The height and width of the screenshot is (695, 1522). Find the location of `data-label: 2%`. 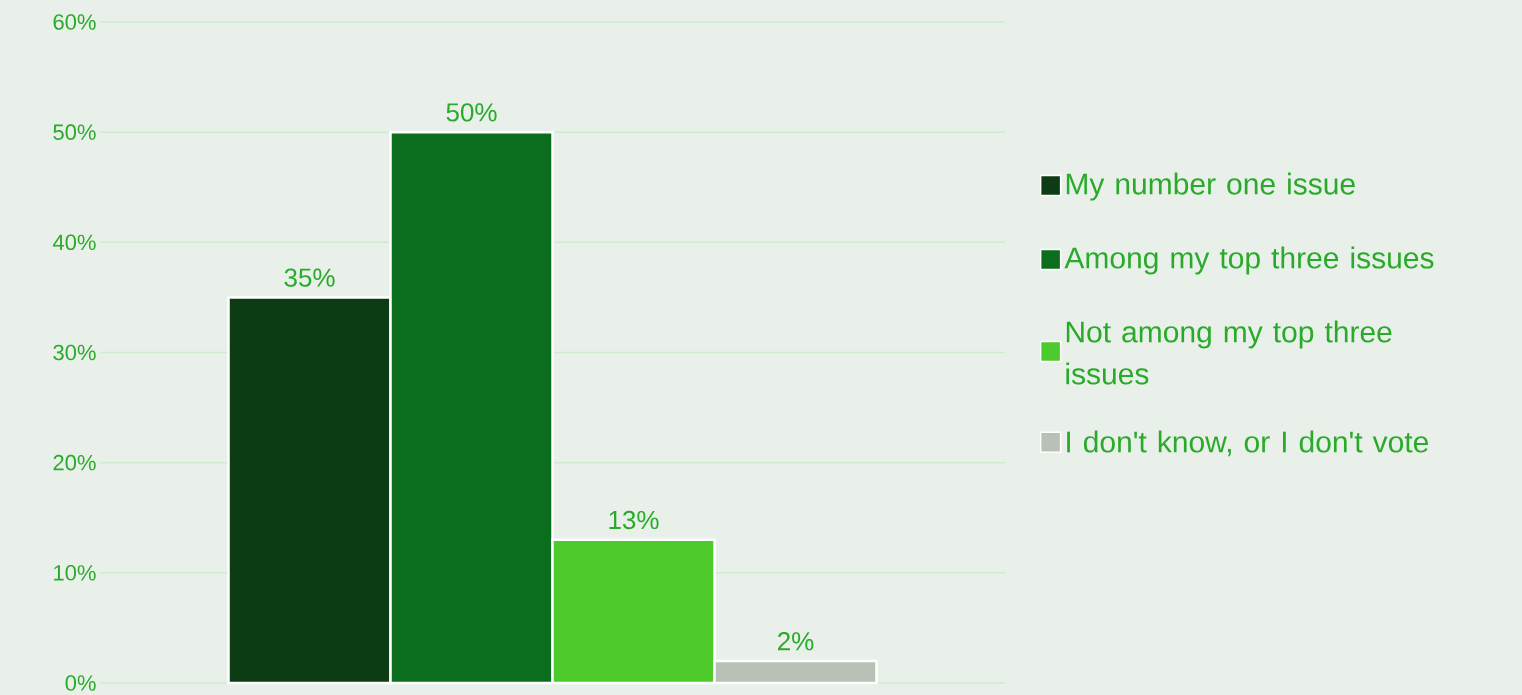

data-label: 2% is located at coordinates (796, 641).